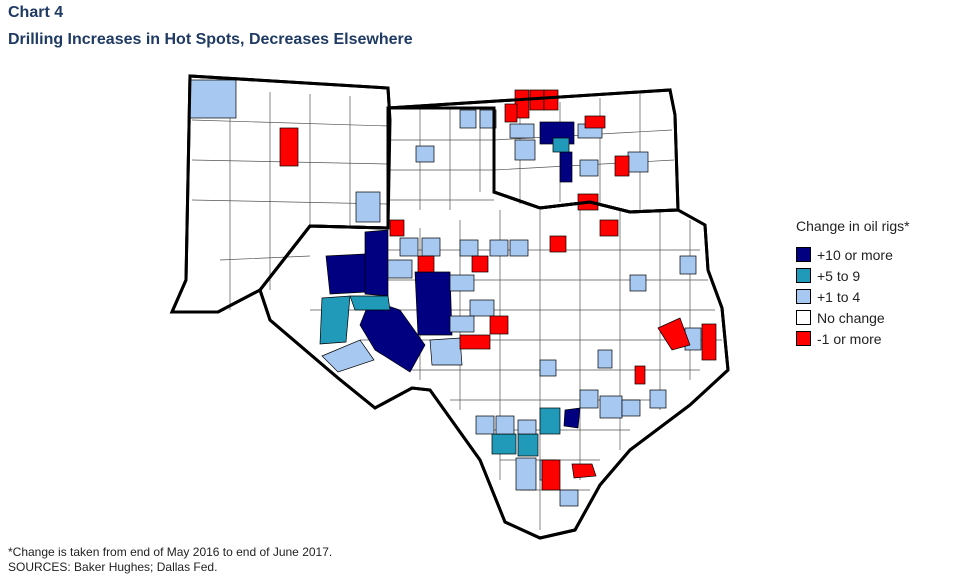  I want to click on legend-label: +10 or more, so click(855, 254).